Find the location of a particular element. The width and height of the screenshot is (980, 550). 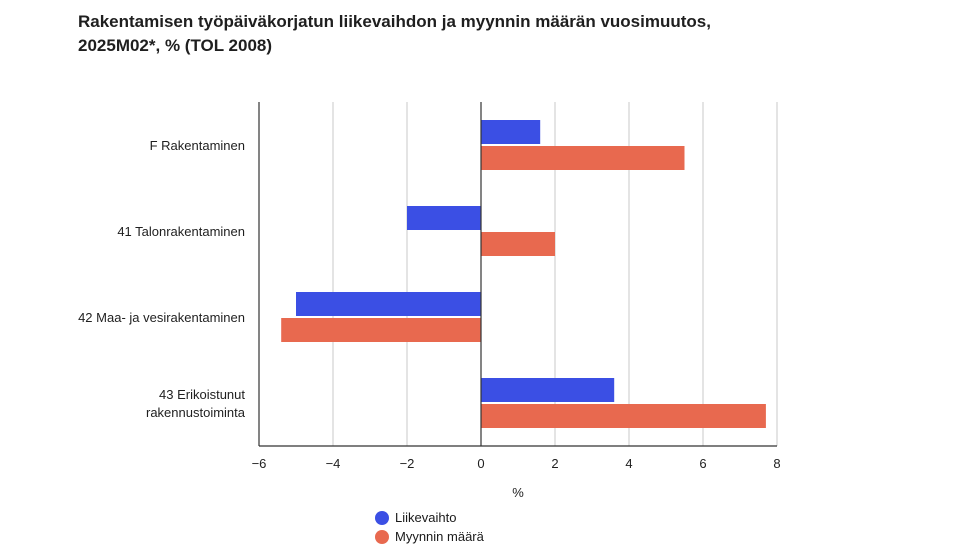

x-tick-label: 6 is located at coordinates (702, 463).